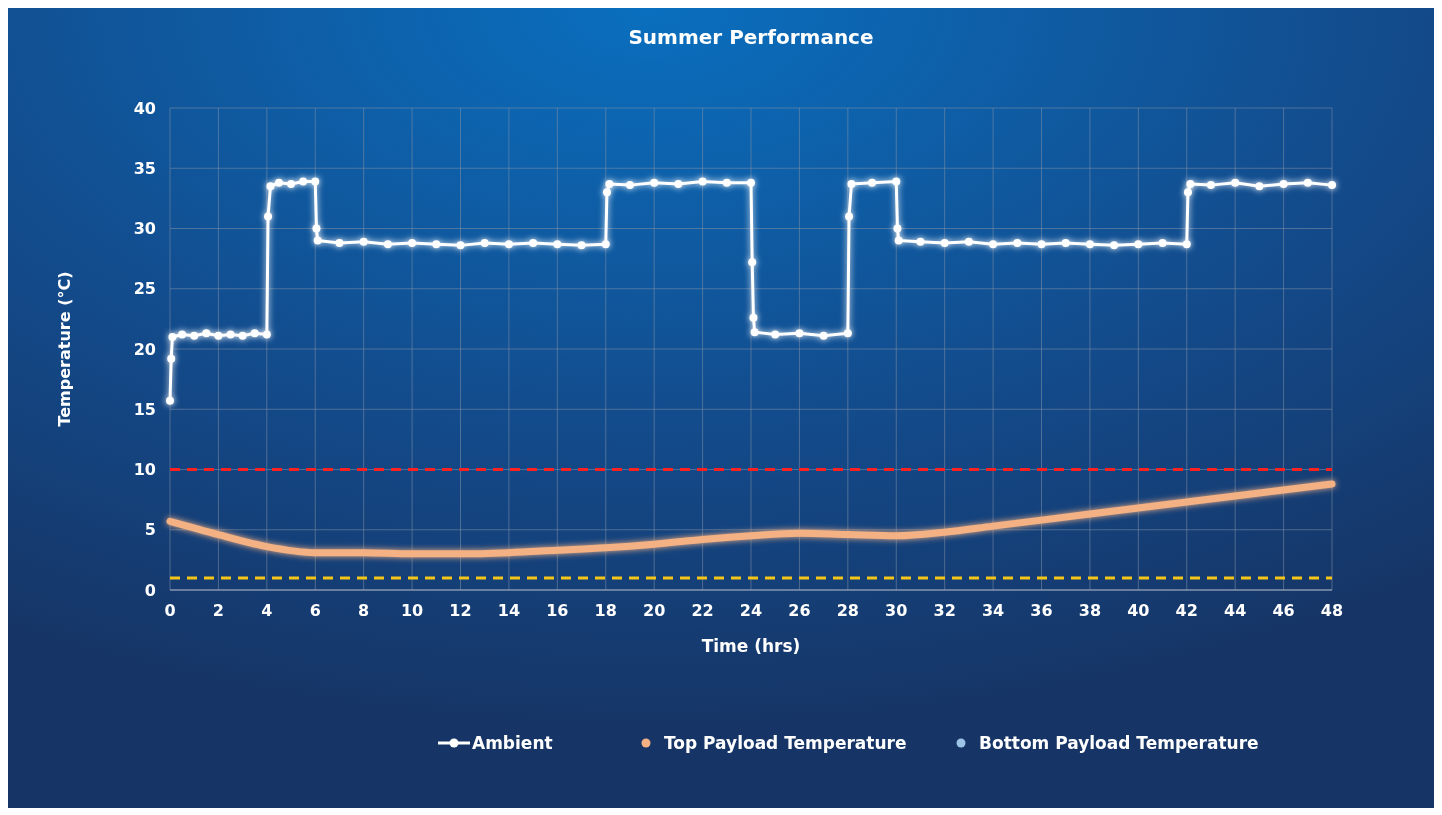  What do you see at coordinates (460, 610) in the screenshot?
I see `x-tick-label: 12` at bounding box center [460, 610].